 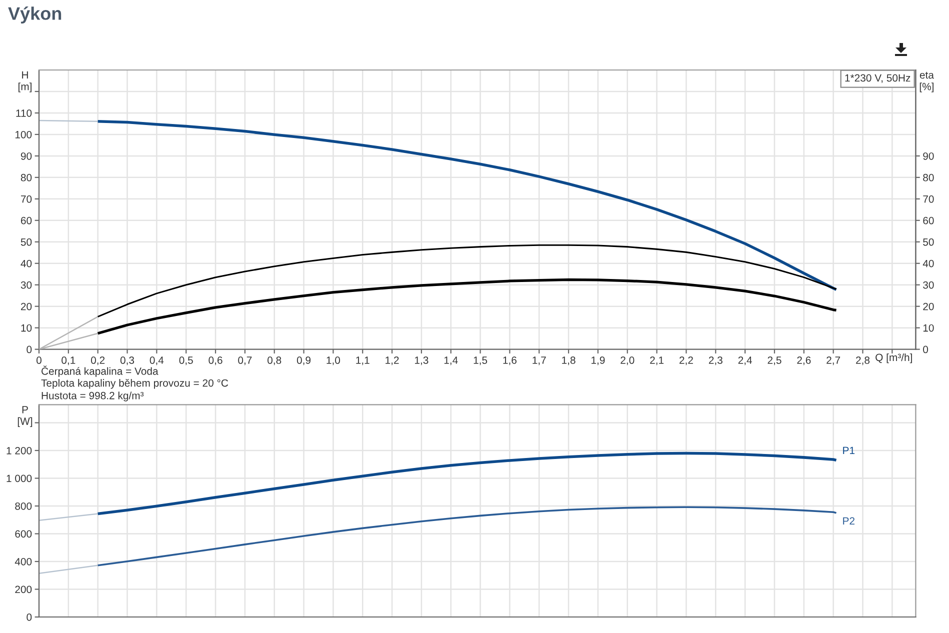 I want to click on y-tick-label: 10, so click(x=26, y=328).